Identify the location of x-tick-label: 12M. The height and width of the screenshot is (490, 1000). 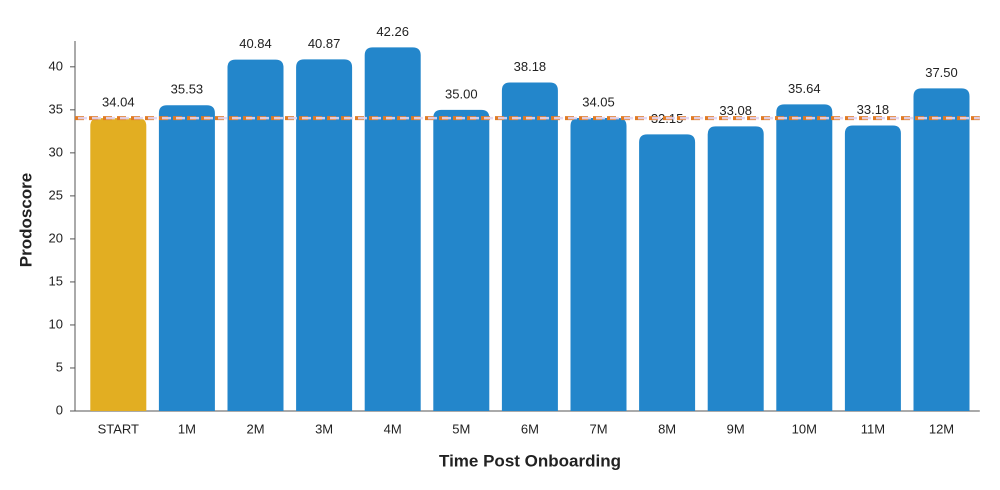
(941, 428).